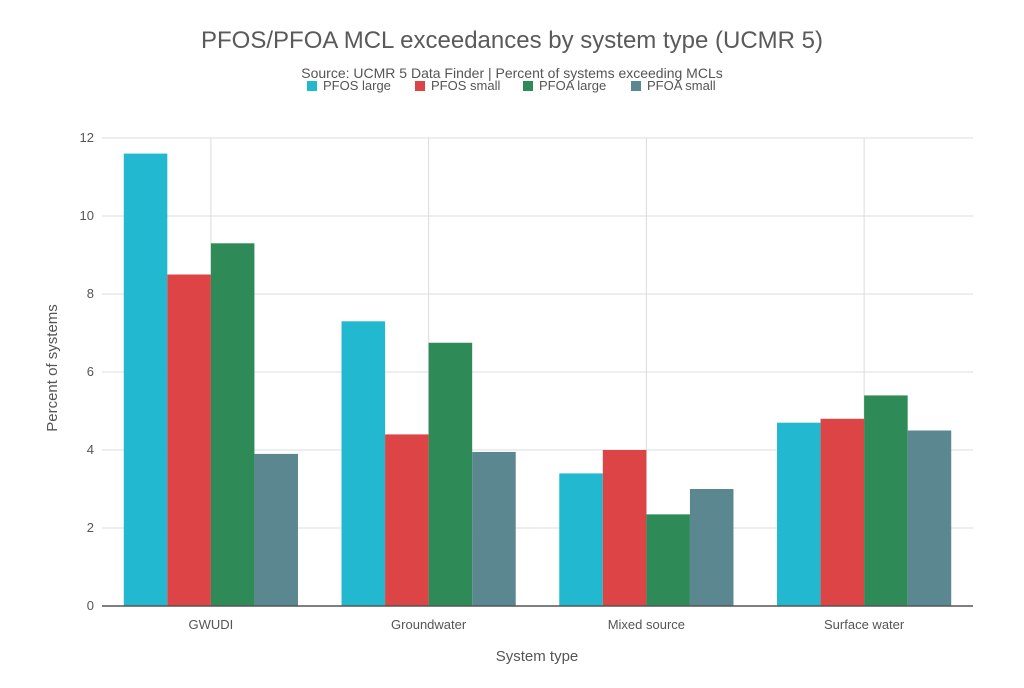 The image size is (1024, 688). Describe the element at coordinates (90, 527) in the screenshot. I see `y-tick-label: 2` at that location.